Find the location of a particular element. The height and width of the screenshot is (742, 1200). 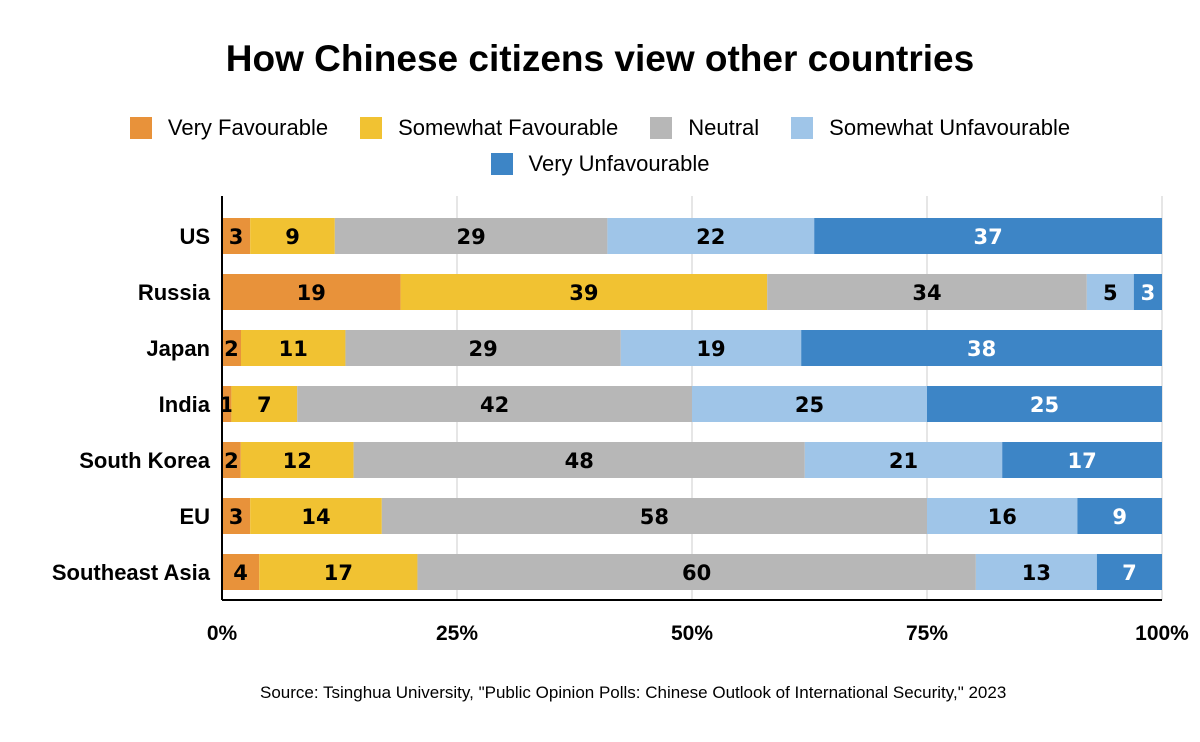

data-label: 42 is located at coordinates (494, 405).